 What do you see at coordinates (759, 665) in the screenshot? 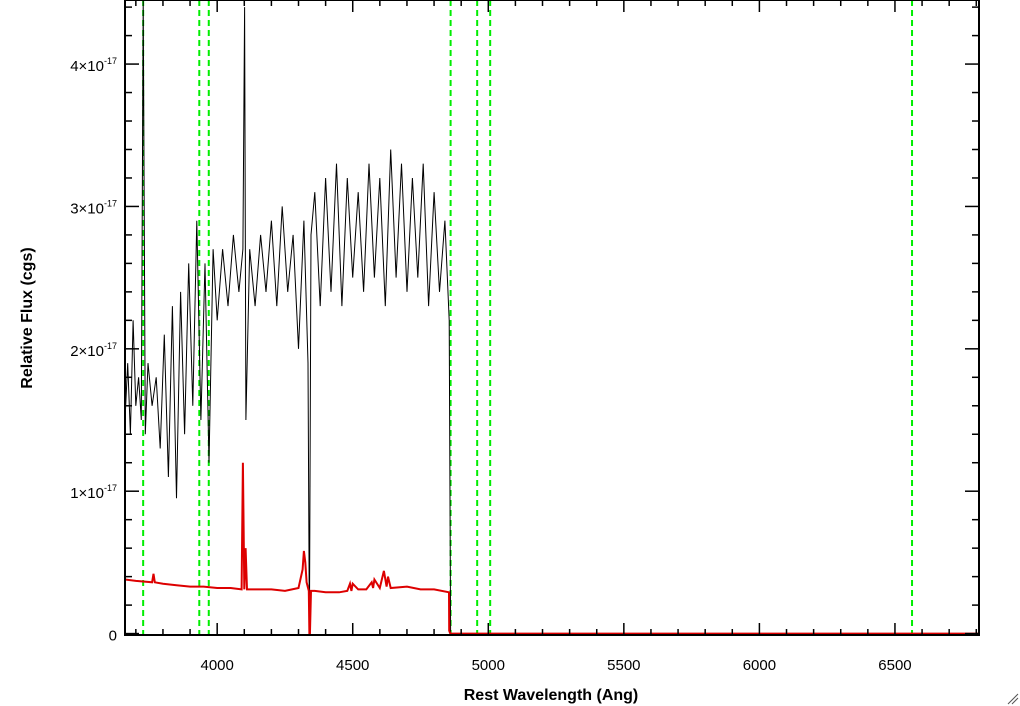
I see `x-tick-label: 6000` at bounding box center [759, 665].